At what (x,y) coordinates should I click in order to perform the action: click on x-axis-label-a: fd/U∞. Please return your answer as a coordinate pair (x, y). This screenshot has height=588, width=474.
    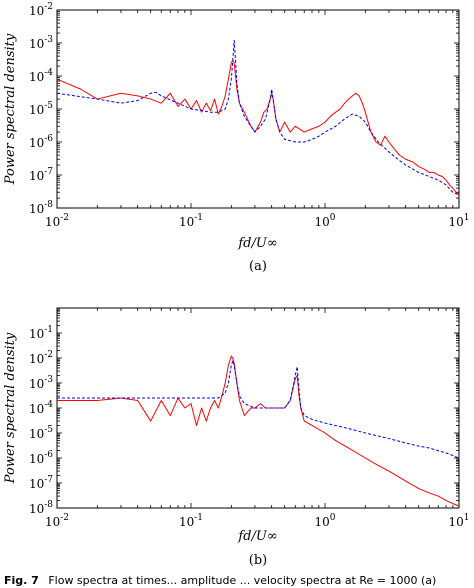
    Looking at the image, I should click on (257, 243).